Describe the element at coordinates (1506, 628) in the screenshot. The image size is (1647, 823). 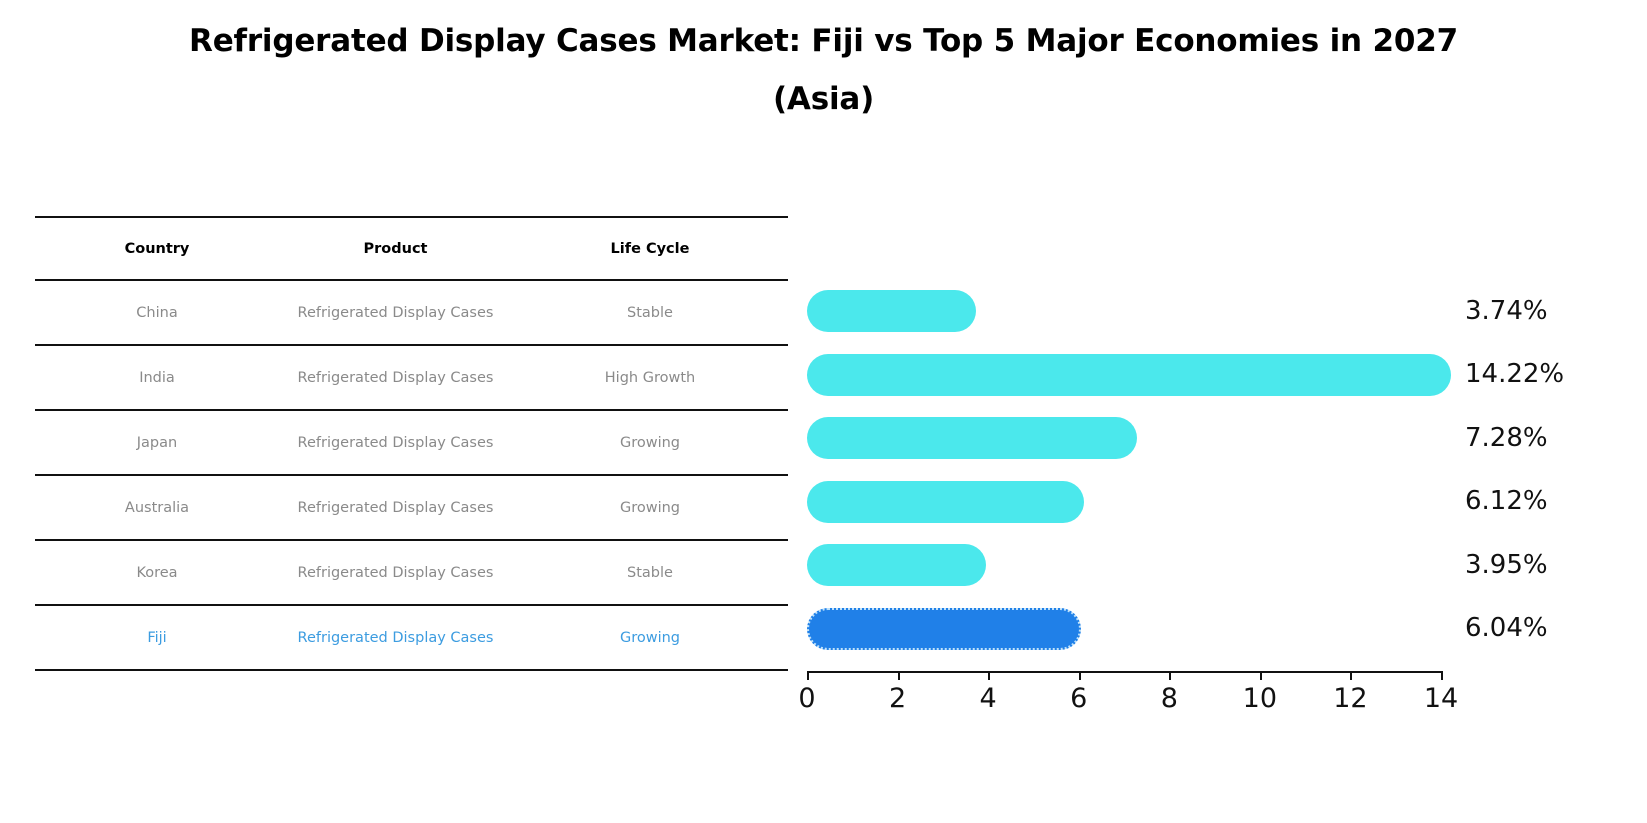
I see `bar-value-label: 6.04%` at that location.